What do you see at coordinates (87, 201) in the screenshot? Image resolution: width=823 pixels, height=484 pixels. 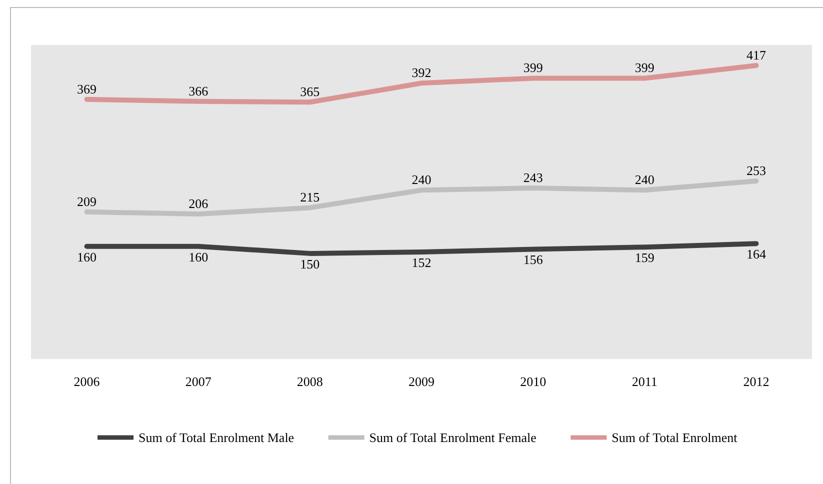 I see `data-label: 209` at bounding box center [87, 201].